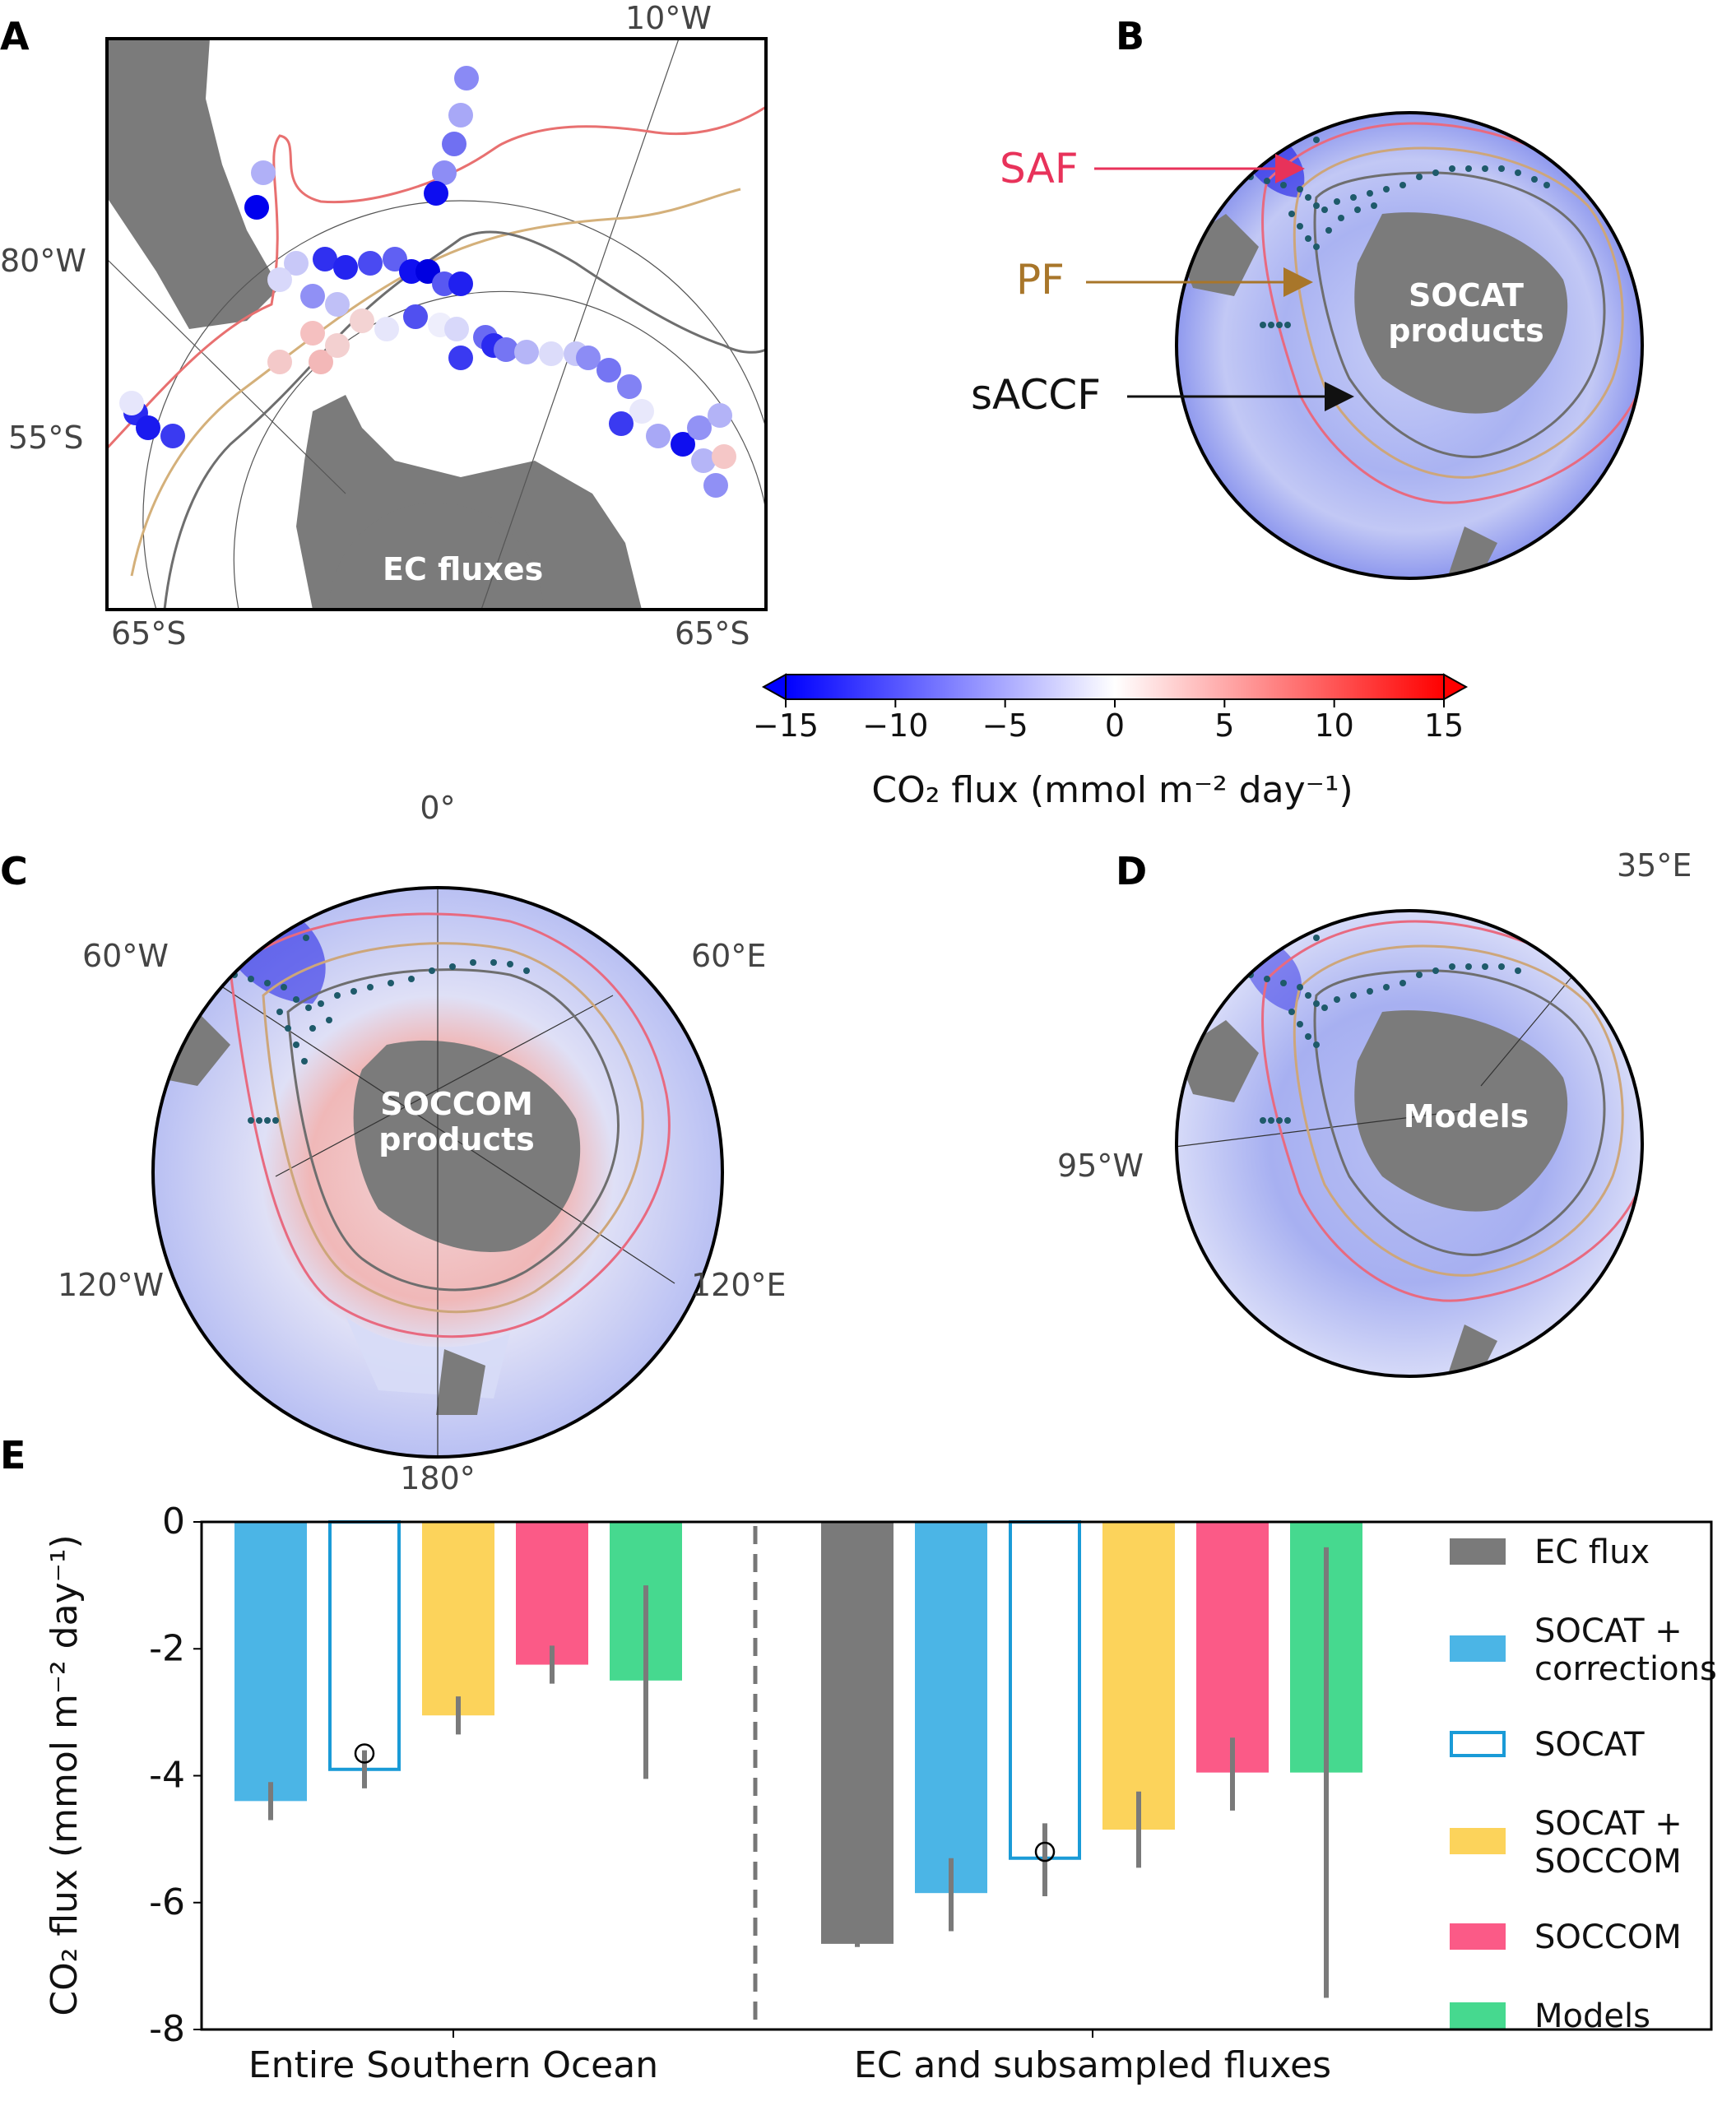 This screenshot has width=1736, height=2106. Describe the element at coordinates (1589, 1745) in the screenshot. I see `legend-label: SOCAT` at that location.